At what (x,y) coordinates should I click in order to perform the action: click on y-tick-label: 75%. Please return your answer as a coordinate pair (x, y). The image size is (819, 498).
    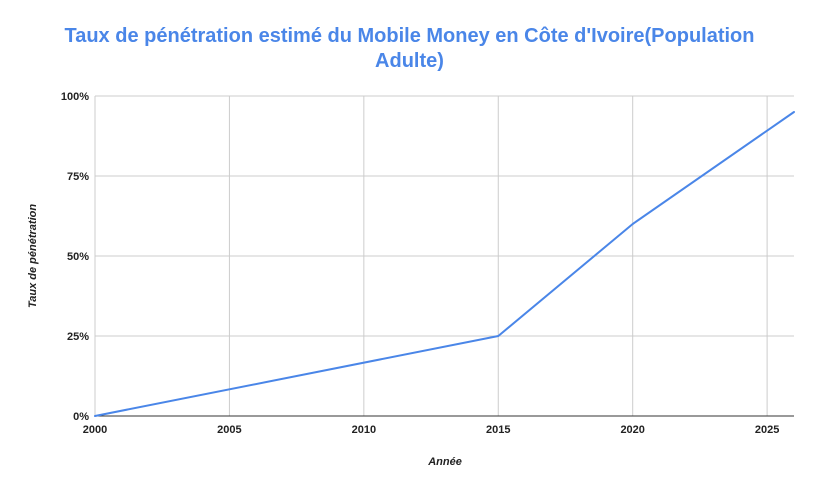
    Looking at the image, I should click on (78, 177).